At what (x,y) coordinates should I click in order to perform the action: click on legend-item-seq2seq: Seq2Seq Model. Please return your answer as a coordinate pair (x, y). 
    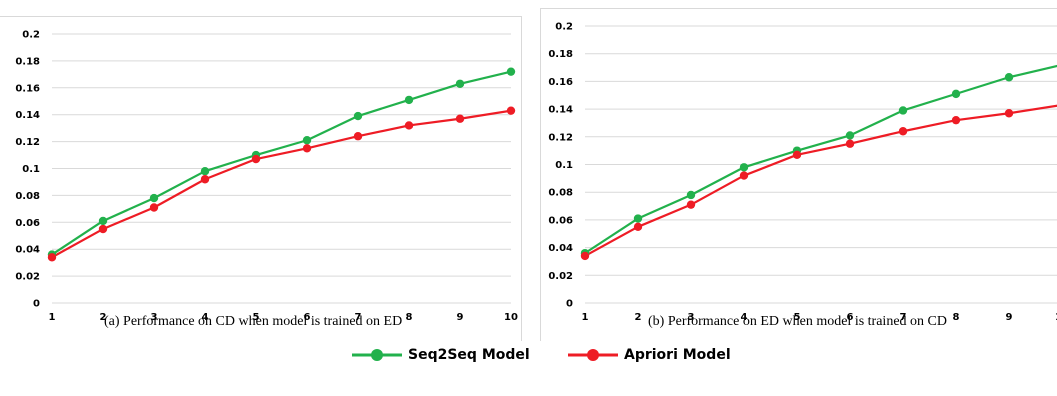
    Looking at the image, I should click on (440, 355).